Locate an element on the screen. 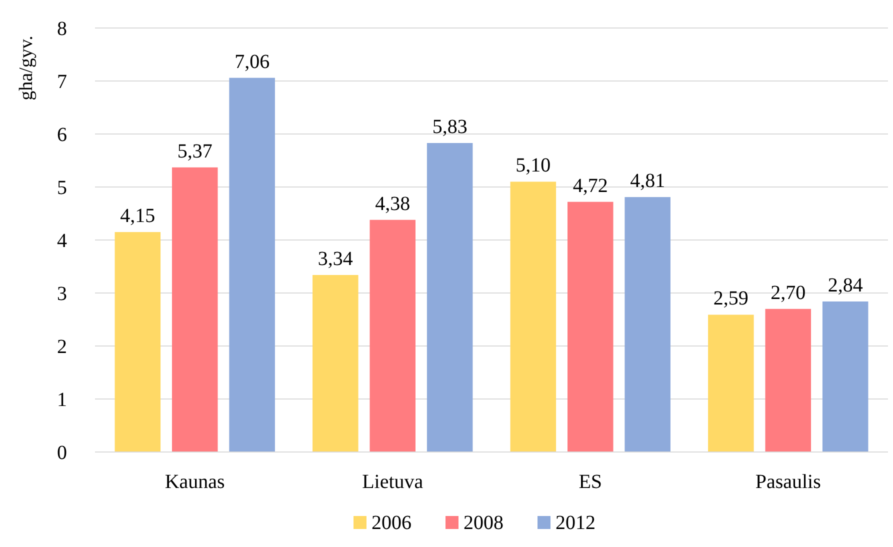 This screenshot has width=893, height=547. data-label: 2,84 is located at coordinates (845, 285).